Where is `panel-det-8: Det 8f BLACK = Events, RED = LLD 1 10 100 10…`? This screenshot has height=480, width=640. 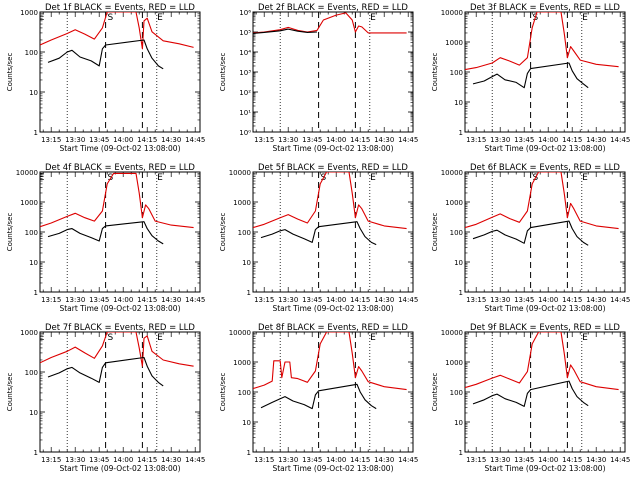
panel-det-8: Det 8f BLACK = Events, RED = LLD 1 10 100 10… is located at coordinates (318, 398).